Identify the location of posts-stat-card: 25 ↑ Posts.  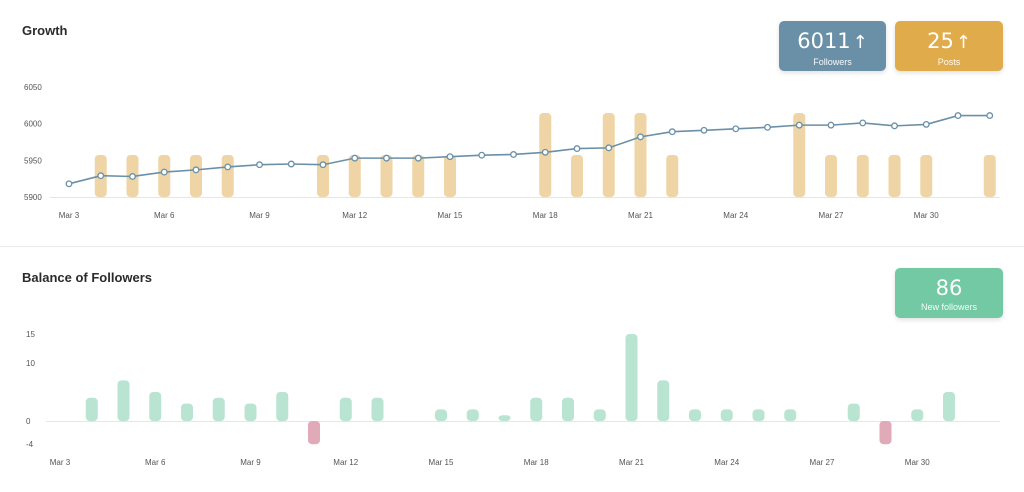
(949, 46).